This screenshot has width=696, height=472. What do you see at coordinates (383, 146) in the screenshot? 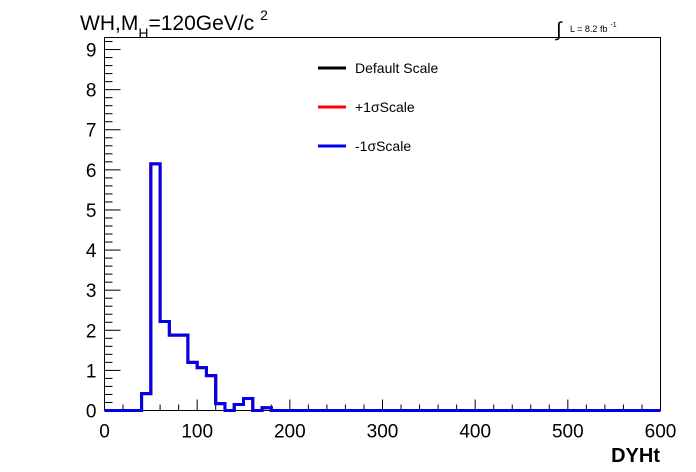
I see `legend-label-minus: -1σScale` at bounding box center [383, 146].